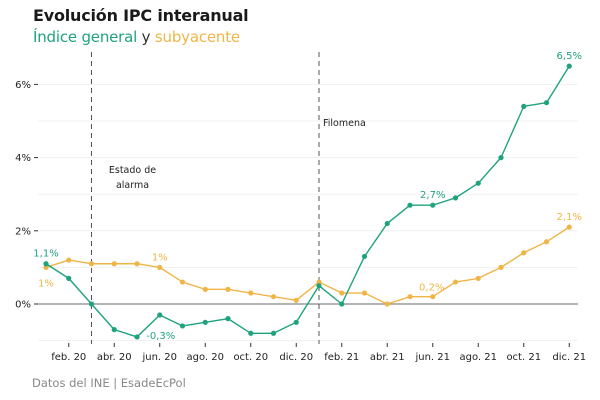 This screenshot has width=600, height=400. I want to click on x-tick-label: jun. 20, so click(159, 357).